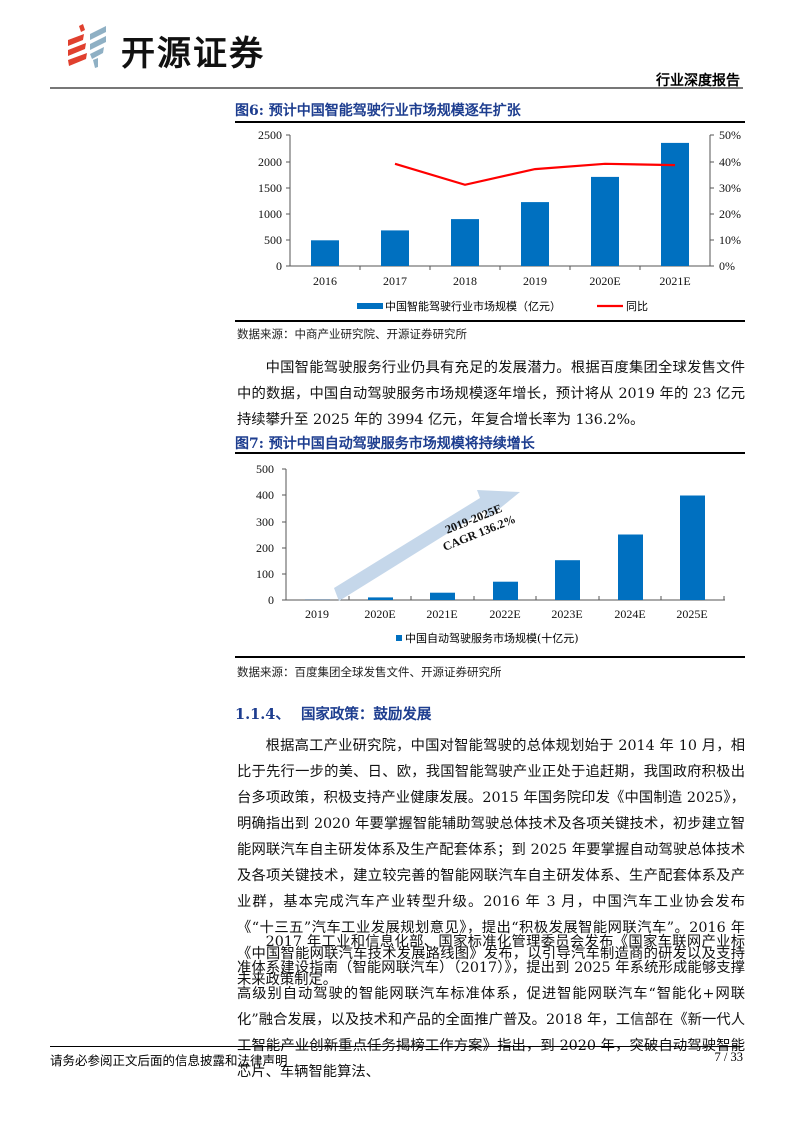  Describe the element at coordinates (465, 242) in the screenshot. I see `bar-2018` at that location.